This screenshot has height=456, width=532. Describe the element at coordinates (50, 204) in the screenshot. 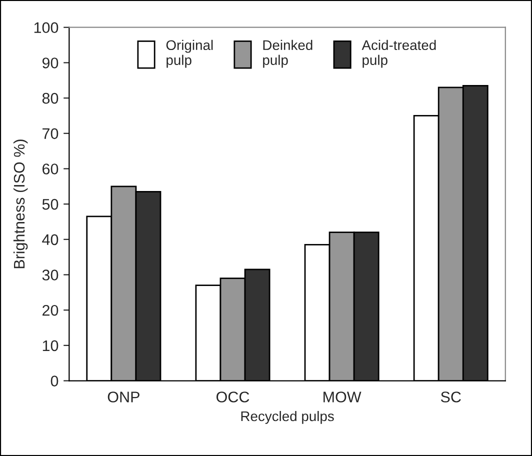

I see `y-tick-label: 50` at that location.